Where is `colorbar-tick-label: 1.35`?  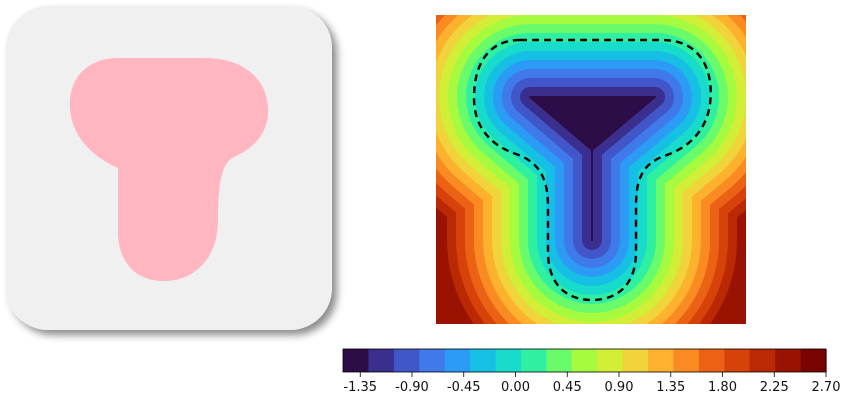 colorbar-tick-label: 1.35 is located at coordinates (670, 387).